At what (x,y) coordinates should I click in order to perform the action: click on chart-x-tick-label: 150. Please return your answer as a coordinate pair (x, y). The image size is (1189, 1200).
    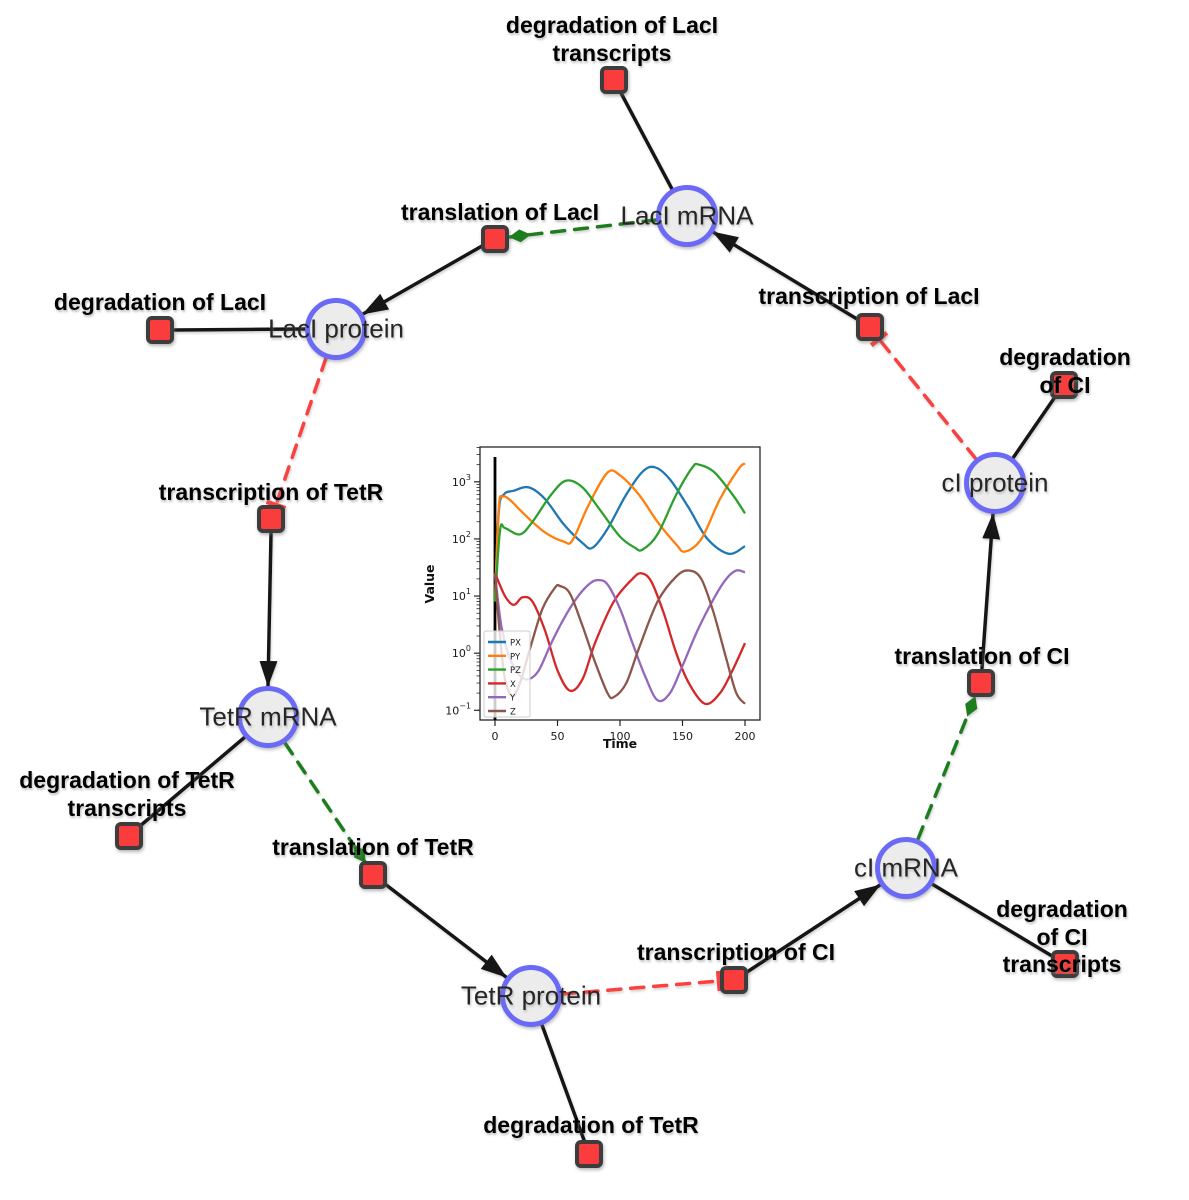
    Looking at the image, I should click on (682, 736).